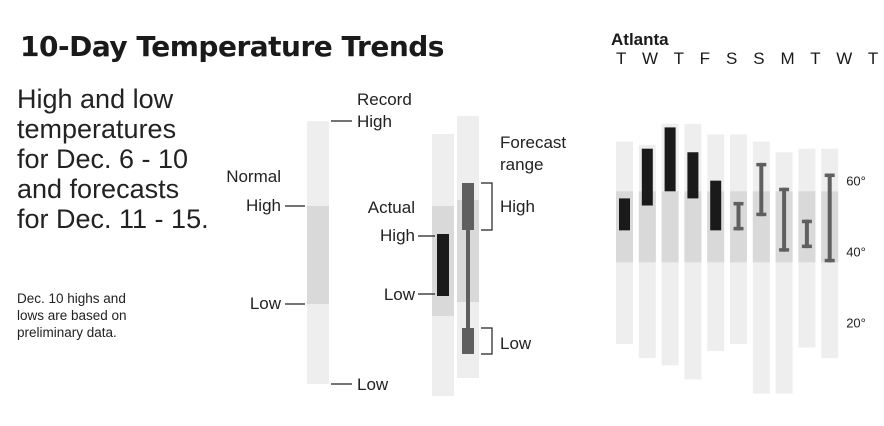 This screenshot has height=426, width=884. I want to click on label-record-low: Low, so click(373, 384).